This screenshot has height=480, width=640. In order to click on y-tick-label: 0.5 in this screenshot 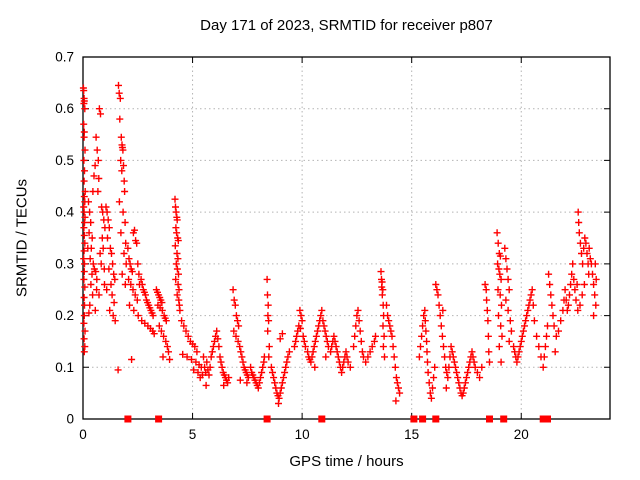, I will do `click(64, 160)`.